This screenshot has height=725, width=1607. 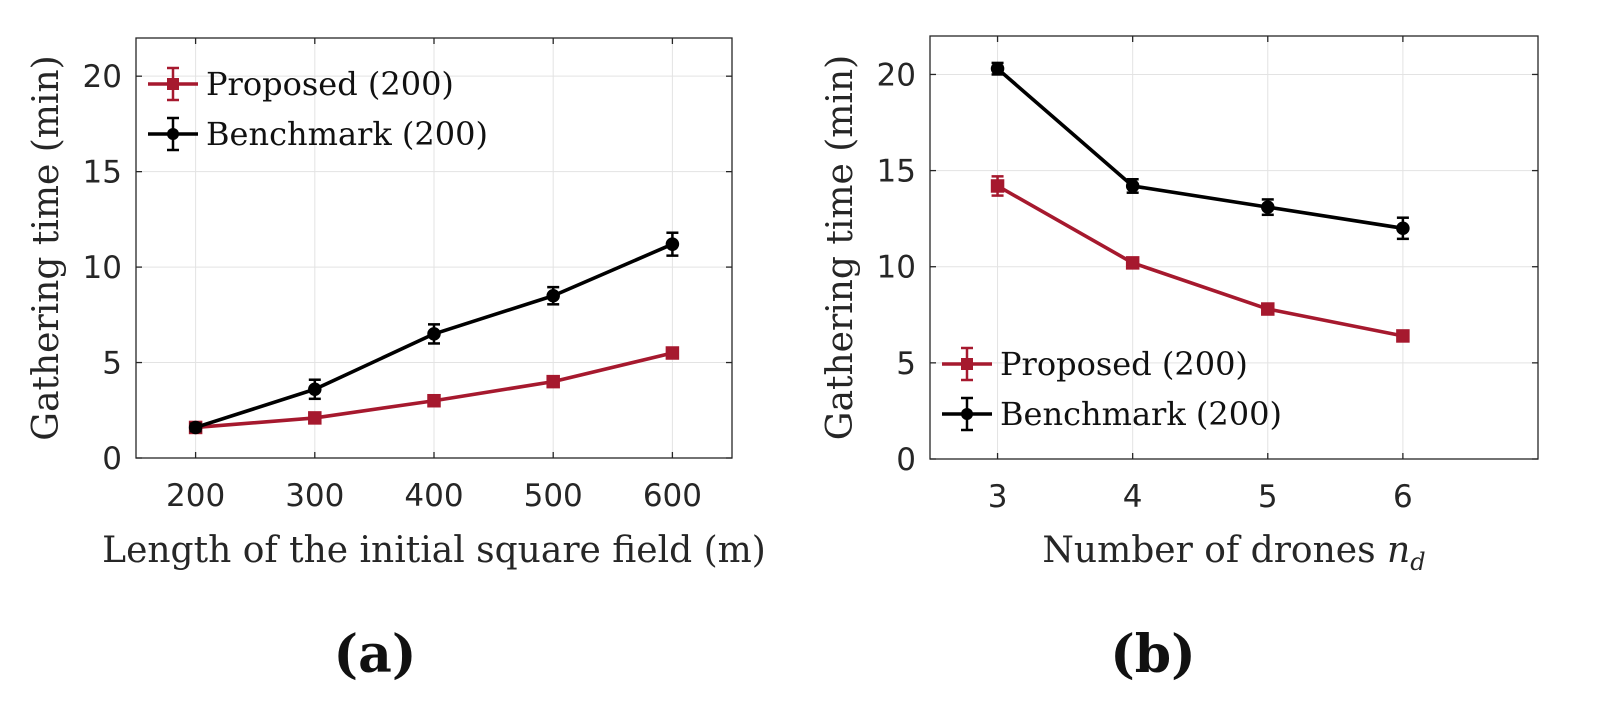 I want to click on x-tick-label: 300, so click(x=314, y=496).